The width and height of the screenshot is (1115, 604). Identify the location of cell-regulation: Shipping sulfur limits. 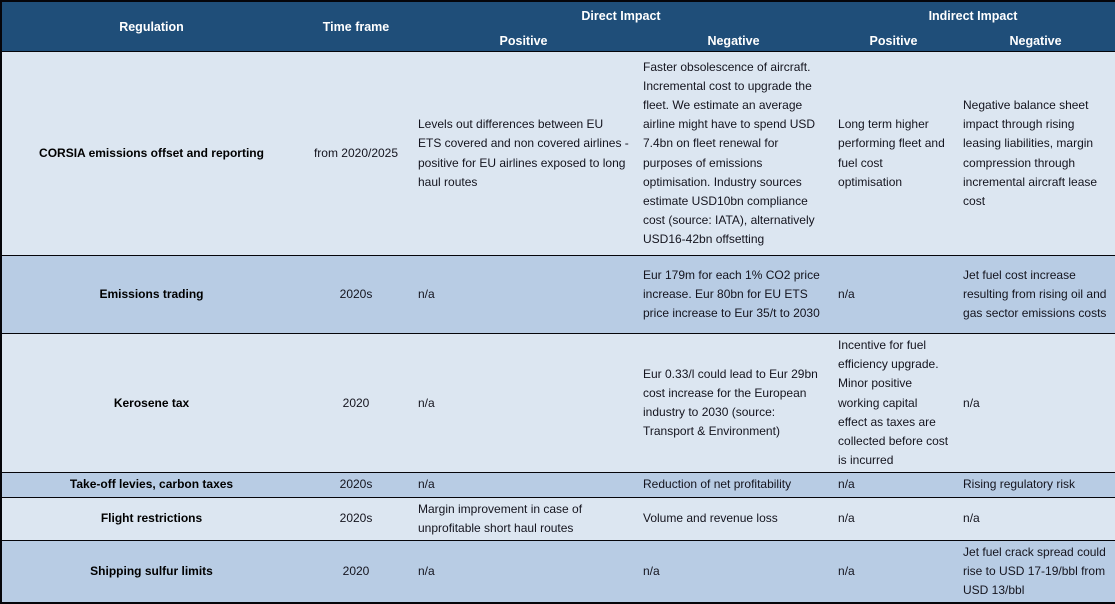
(151, 571).